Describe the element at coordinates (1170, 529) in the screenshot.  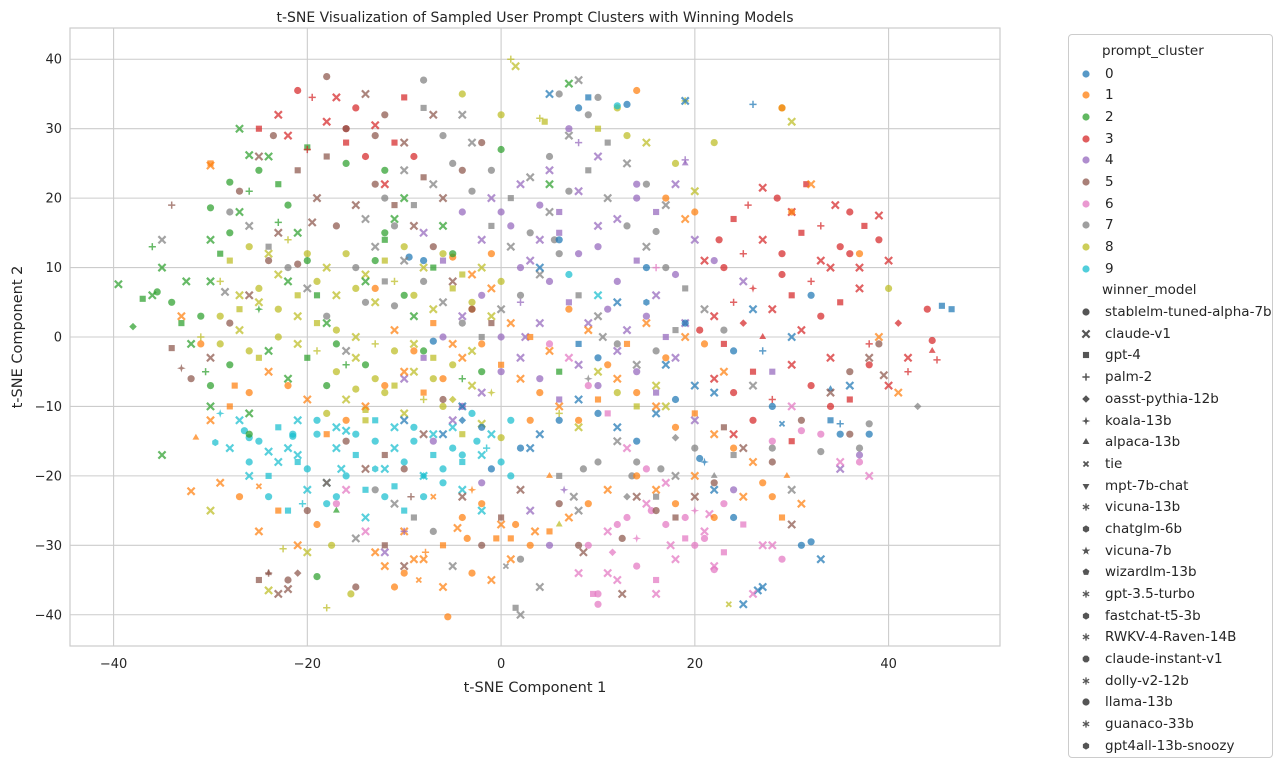
I see `legend-model-item: chatglm-6b` at that location.